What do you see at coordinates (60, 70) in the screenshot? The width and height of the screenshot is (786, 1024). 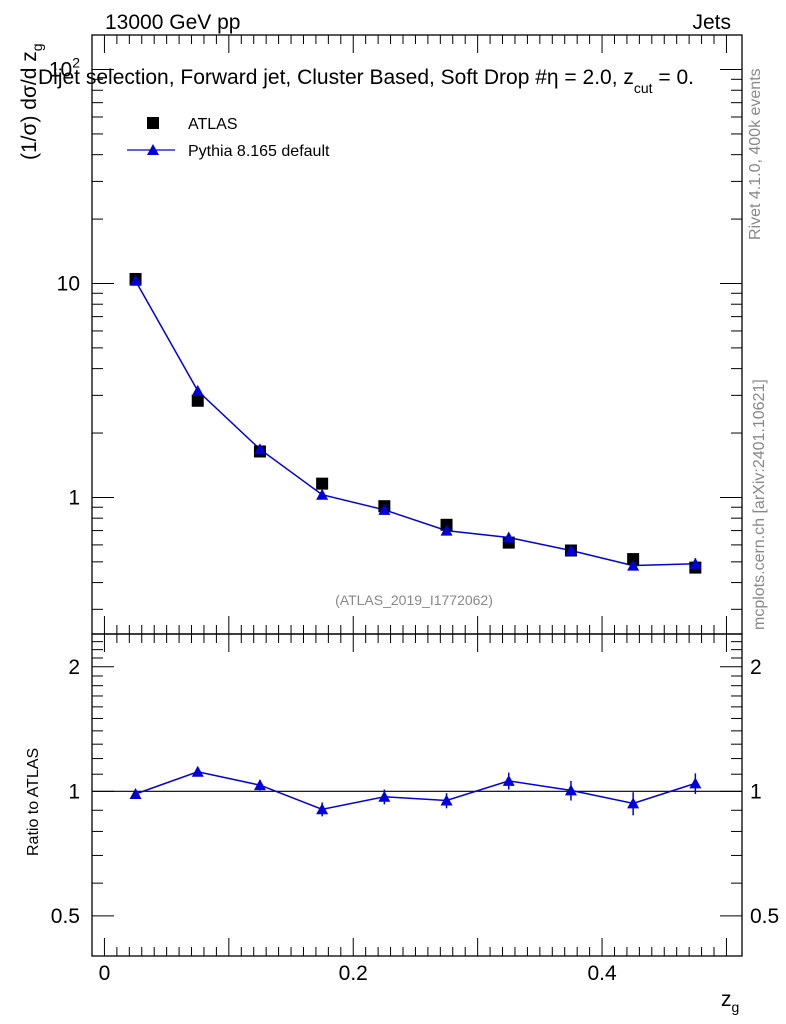 I see `y-tick-label-base: 10` at bounding box center [60, 70].